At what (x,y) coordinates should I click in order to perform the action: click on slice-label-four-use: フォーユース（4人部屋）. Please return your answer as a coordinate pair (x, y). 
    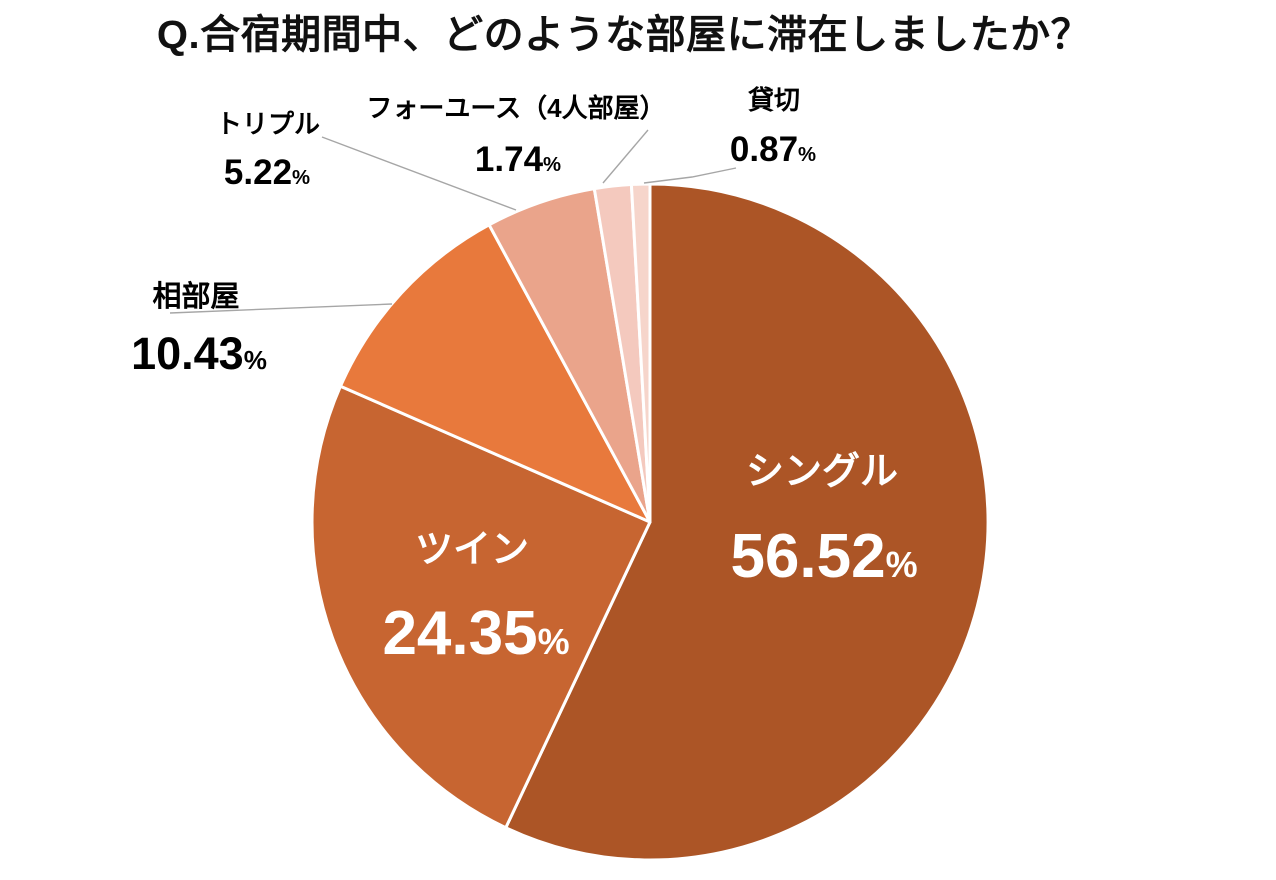
    Looking at the image, I should click on (516, 108).